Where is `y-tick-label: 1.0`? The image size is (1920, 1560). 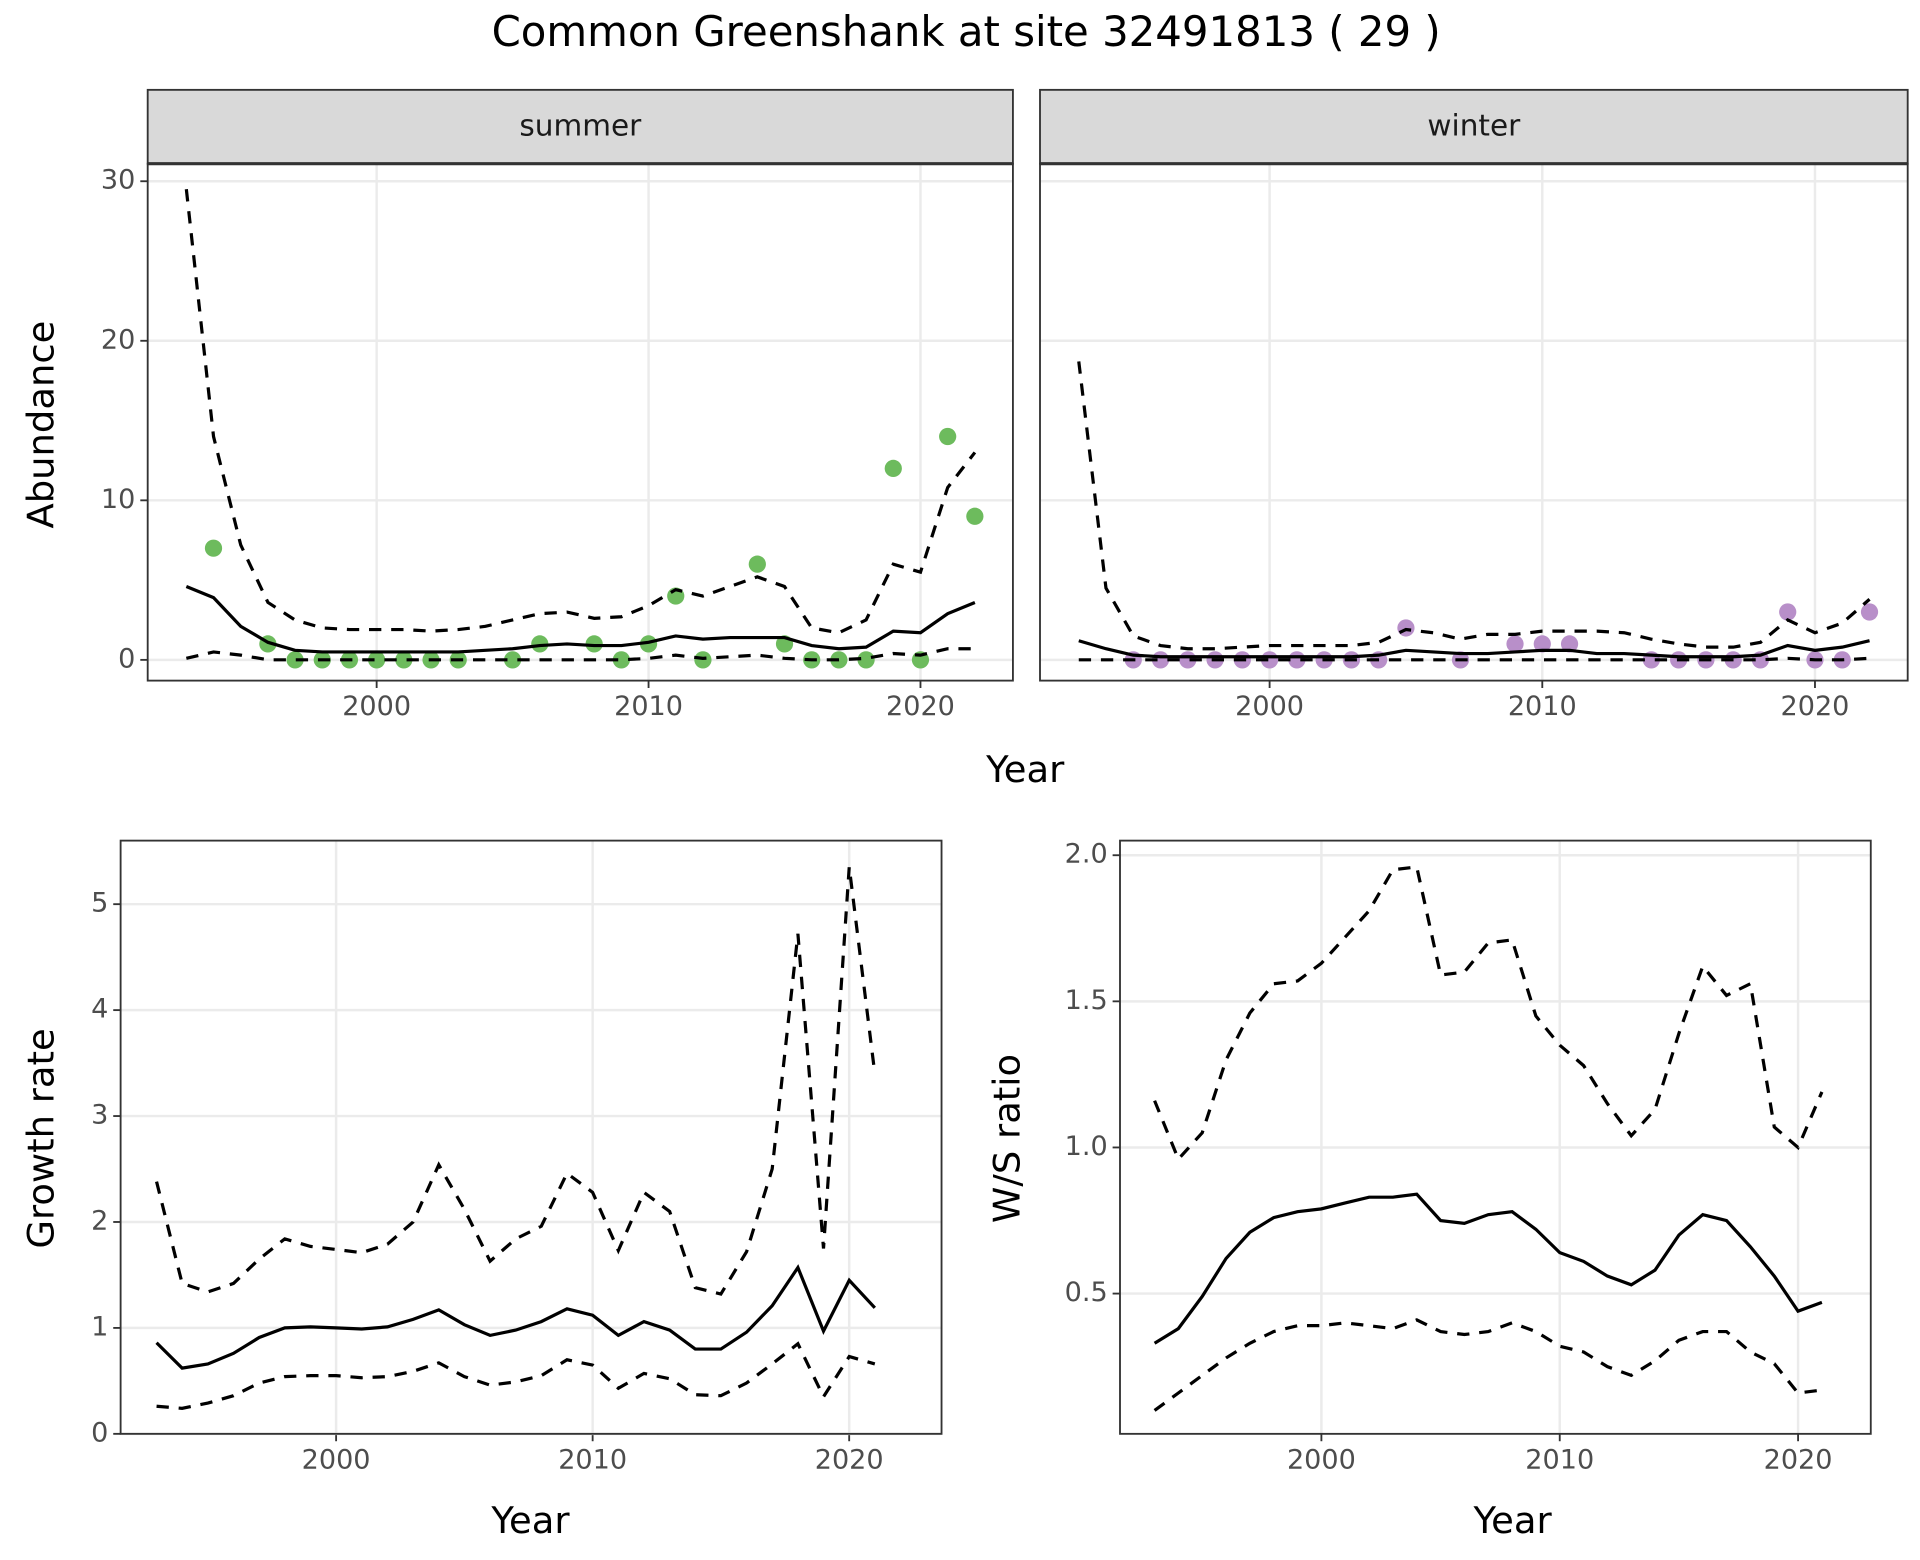
y-tick-label: 1.0 is located at coordinates (1086, 1146).